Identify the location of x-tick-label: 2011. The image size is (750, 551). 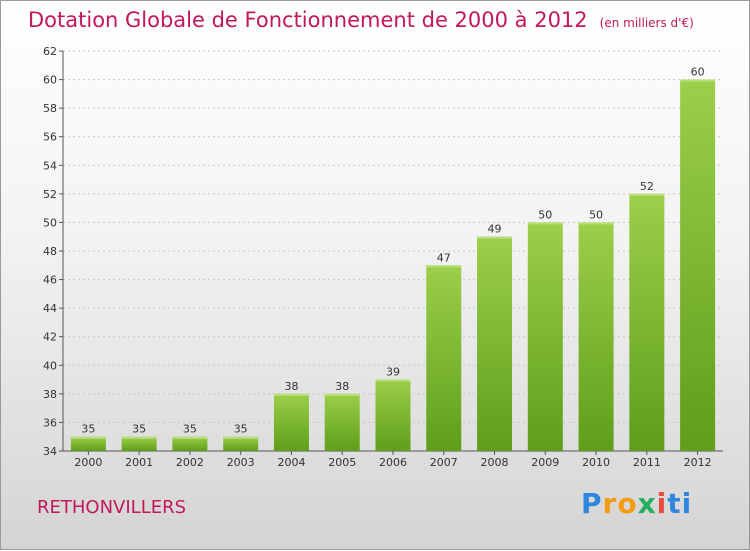
(647, 462).